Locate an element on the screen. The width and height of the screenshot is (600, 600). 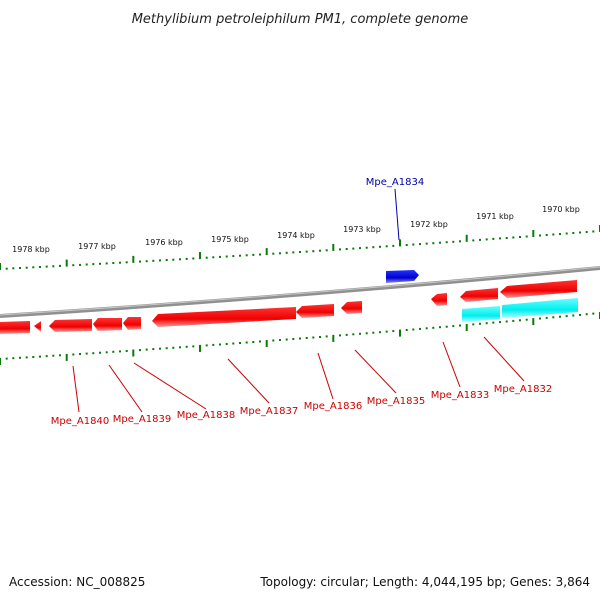
genome-backbone-highlight is located at coordinates (300, 291).